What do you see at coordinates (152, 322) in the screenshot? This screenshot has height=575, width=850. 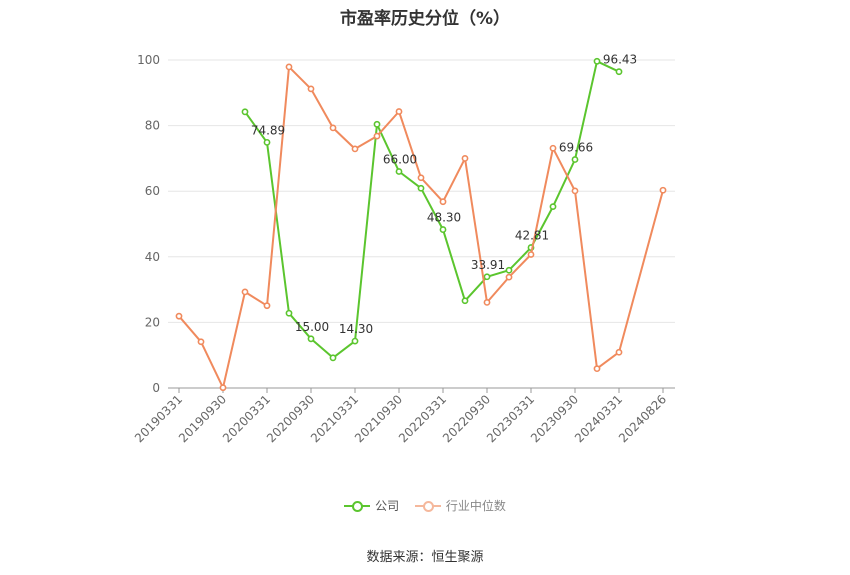 I see `y-tick-label: 20` at bounding box center [152, 322].